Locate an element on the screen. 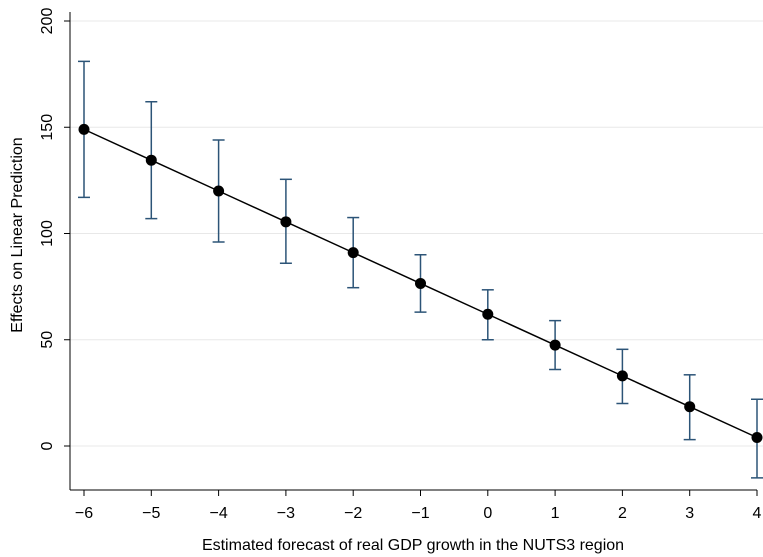 Image resolution: width=763 pixels, height=557 pixels. x-tick-label: −4 is located at coordinates (218, 513).